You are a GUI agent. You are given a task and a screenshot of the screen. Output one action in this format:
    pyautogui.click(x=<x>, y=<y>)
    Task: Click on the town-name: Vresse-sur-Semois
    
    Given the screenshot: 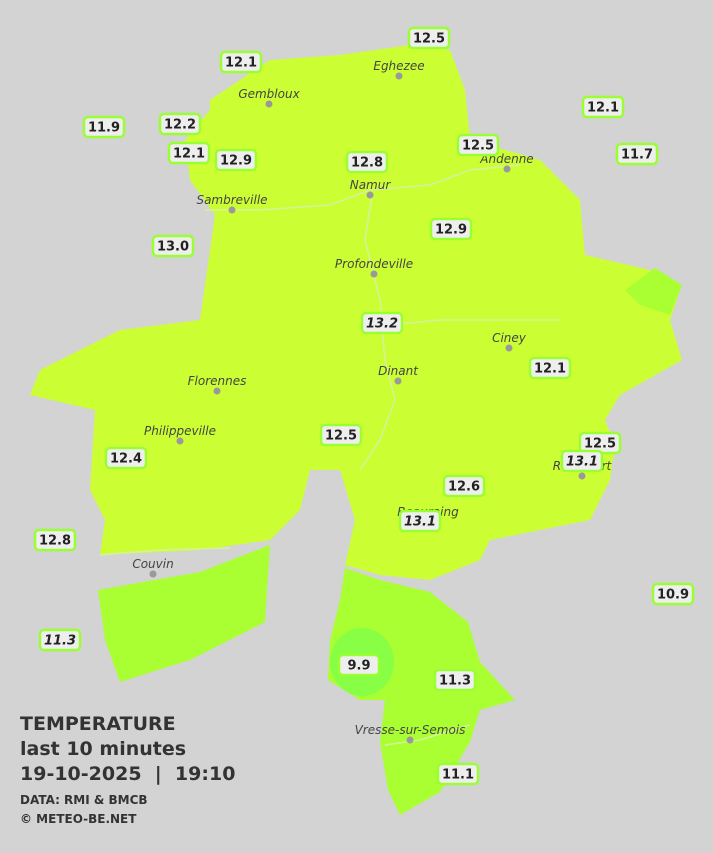 What is the action you would take?
    pyautogui.click(x=410, y=730)
    